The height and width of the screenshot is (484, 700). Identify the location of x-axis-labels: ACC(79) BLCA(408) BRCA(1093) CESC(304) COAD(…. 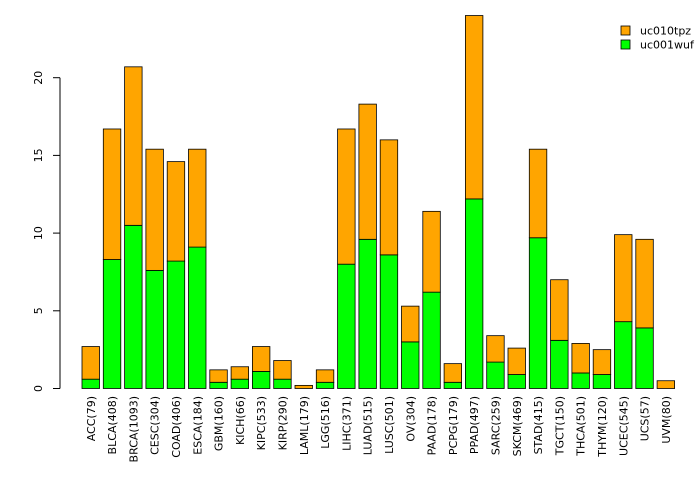
(379, 429).